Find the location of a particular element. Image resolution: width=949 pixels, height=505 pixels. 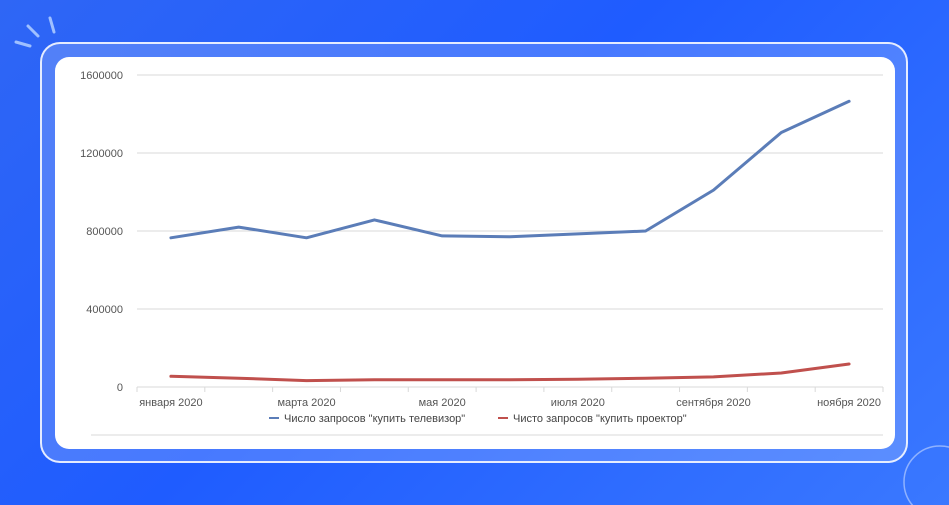

x-tick-label: мая 2020 is located at coordinates (442, 403).